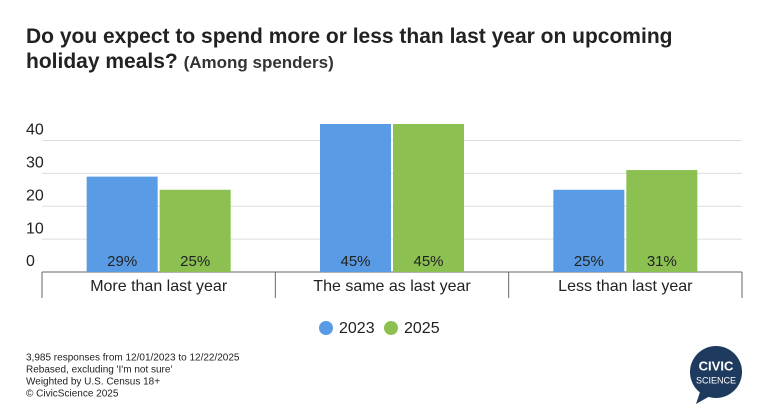  Describe the element at coordinates (35, 130) in the screenshot. I see `y-tick-label: 40` at that location.